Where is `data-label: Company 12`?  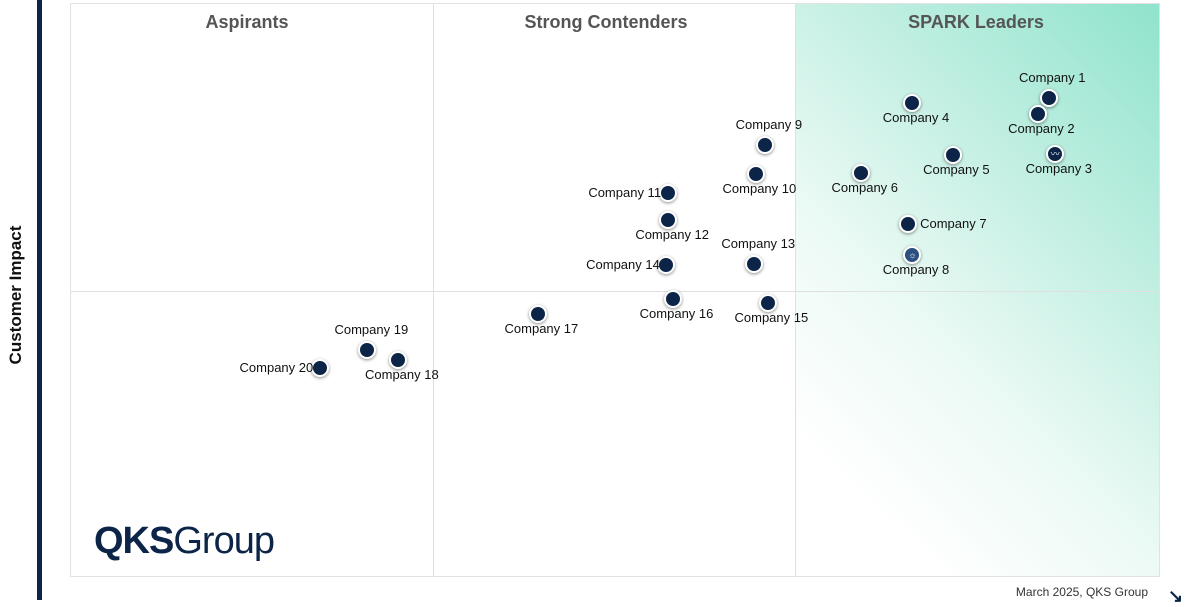
data-label: Company 12 is located at coordinates (672, 234).